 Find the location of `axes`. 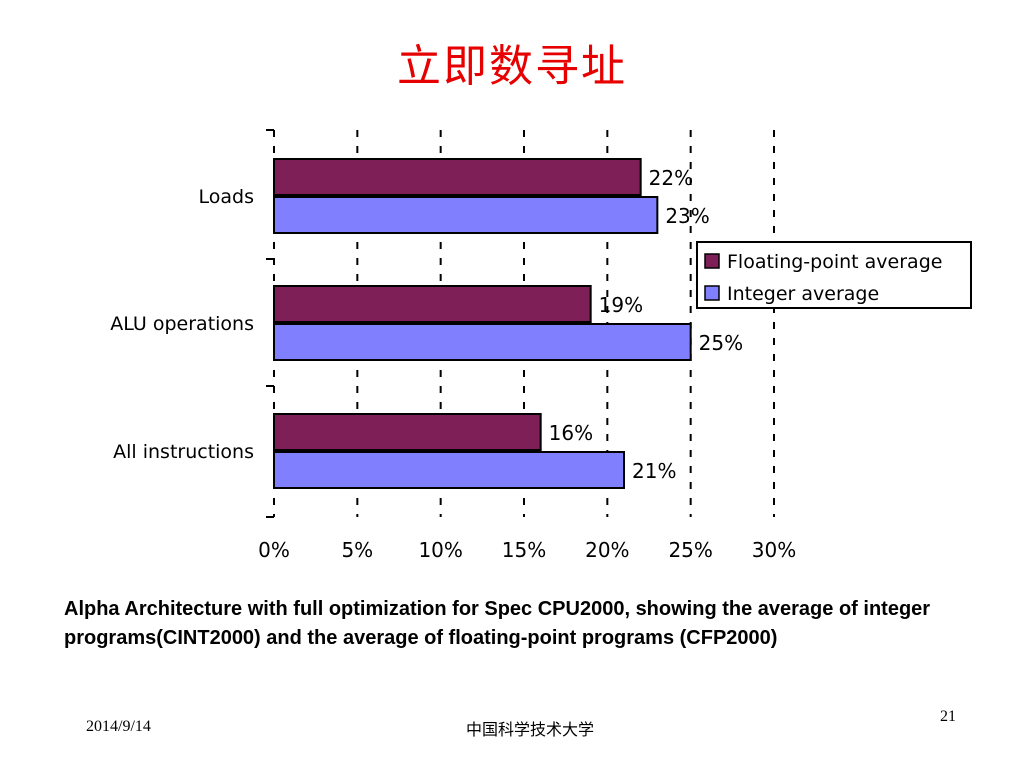

axes is located at coordinates (270, 323).